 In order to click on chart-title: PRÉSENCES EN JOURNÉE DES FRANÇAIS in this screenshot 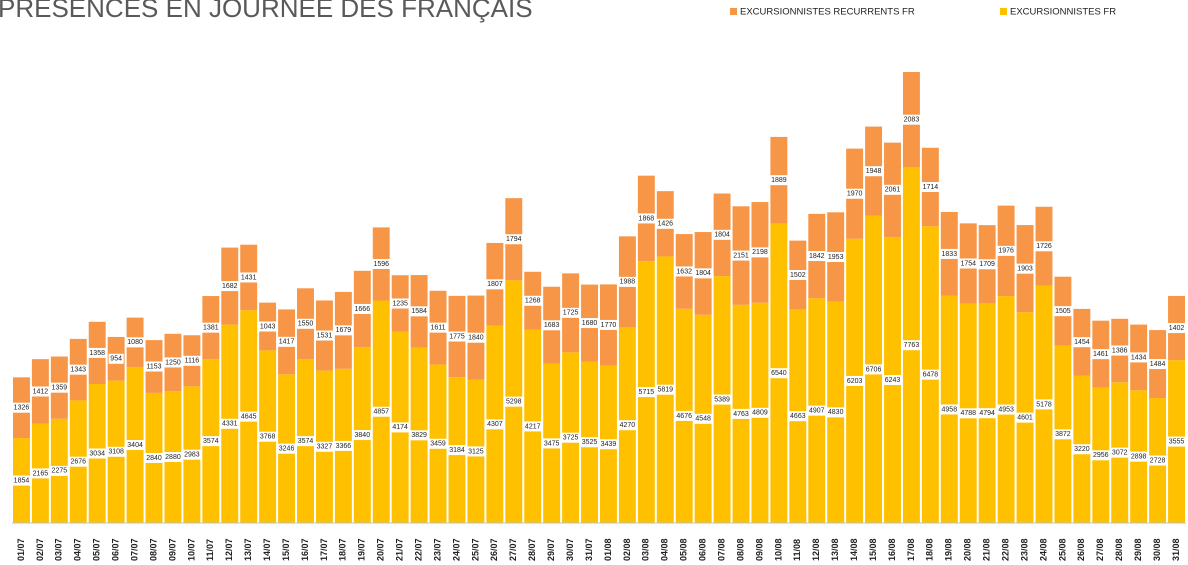, I will do `click(266, 11)`.